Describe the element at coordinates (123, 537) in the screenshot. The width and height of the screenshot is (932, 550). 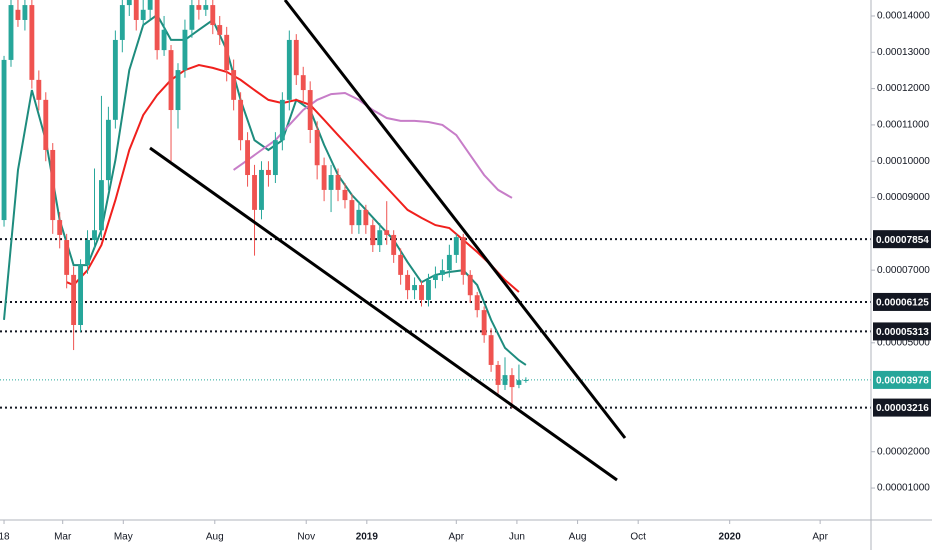
I see `x-tick-label: May` at that location.